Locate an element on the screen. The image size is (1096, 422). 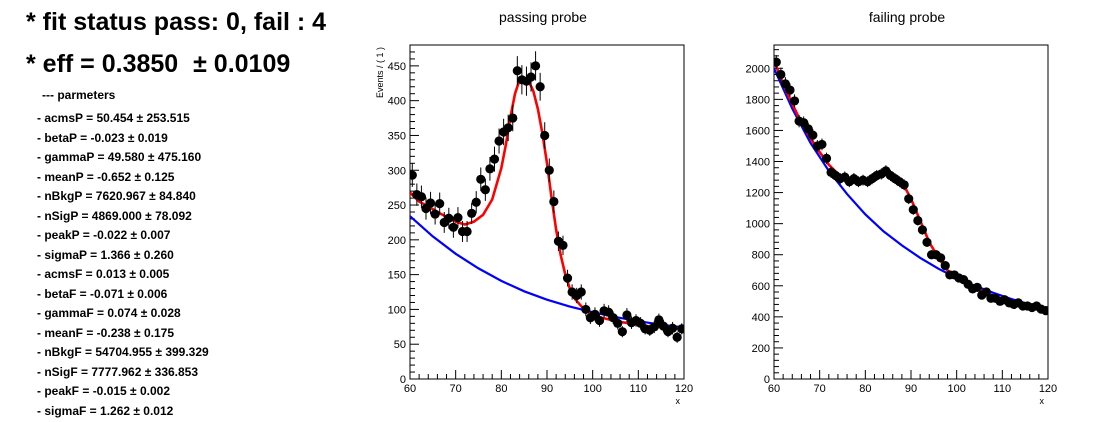
parameter-item: - nBkgF = 54704.955 ± 399.329 is located at coordinates (123, 352).